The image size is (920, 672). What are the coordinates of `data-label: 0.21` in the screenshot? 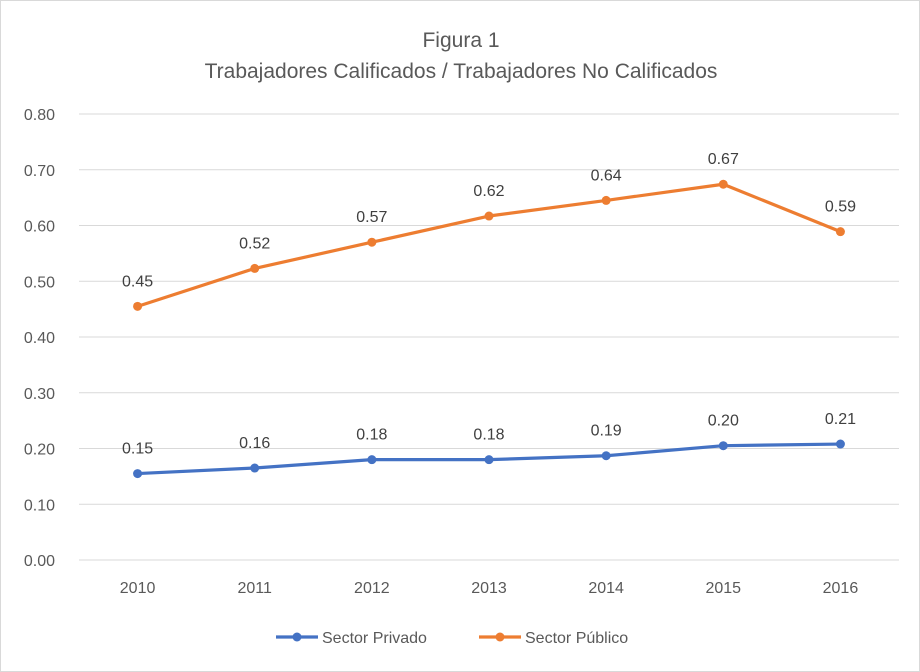 It's located at (840, 419).